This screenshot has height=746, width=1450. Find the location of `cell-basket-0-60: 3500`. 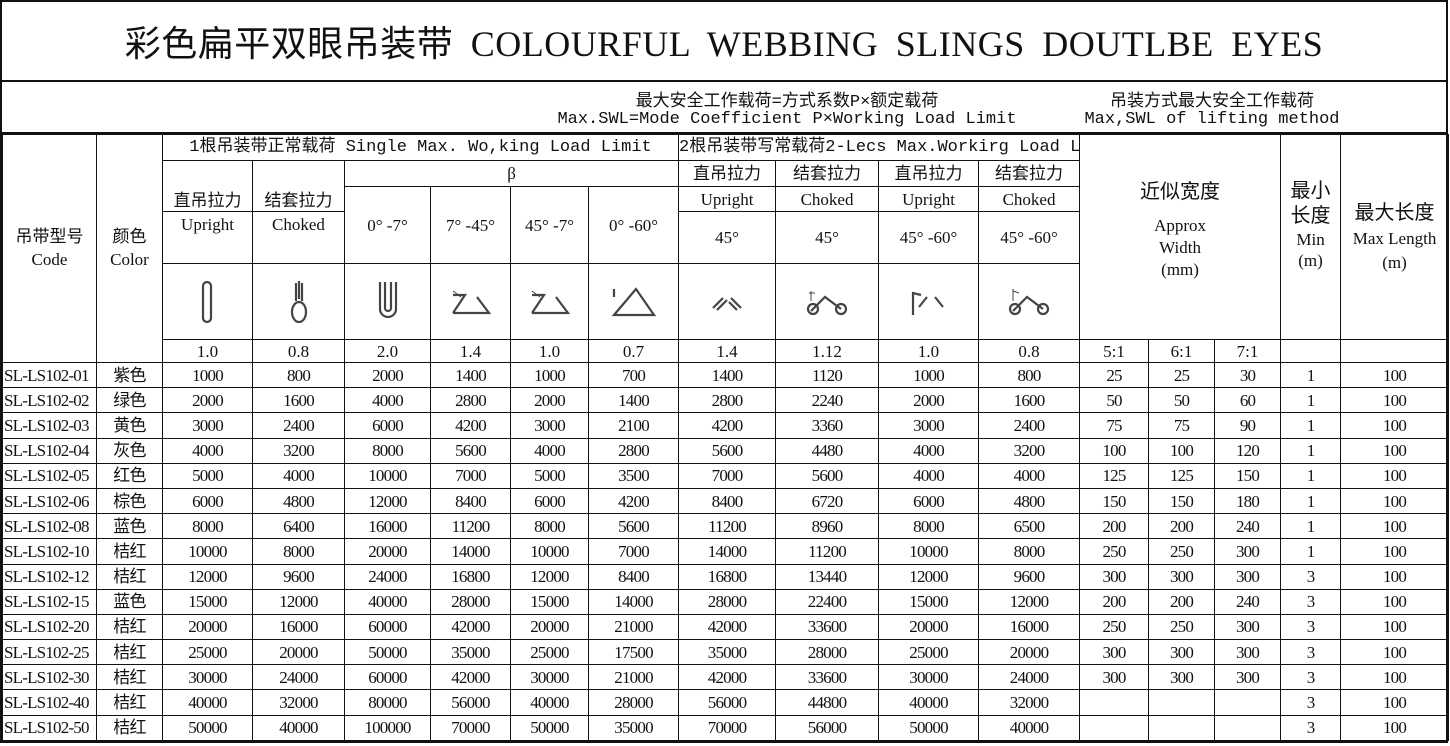

cell-basket-0-60: 3500 is located at coordinates (633, 475).